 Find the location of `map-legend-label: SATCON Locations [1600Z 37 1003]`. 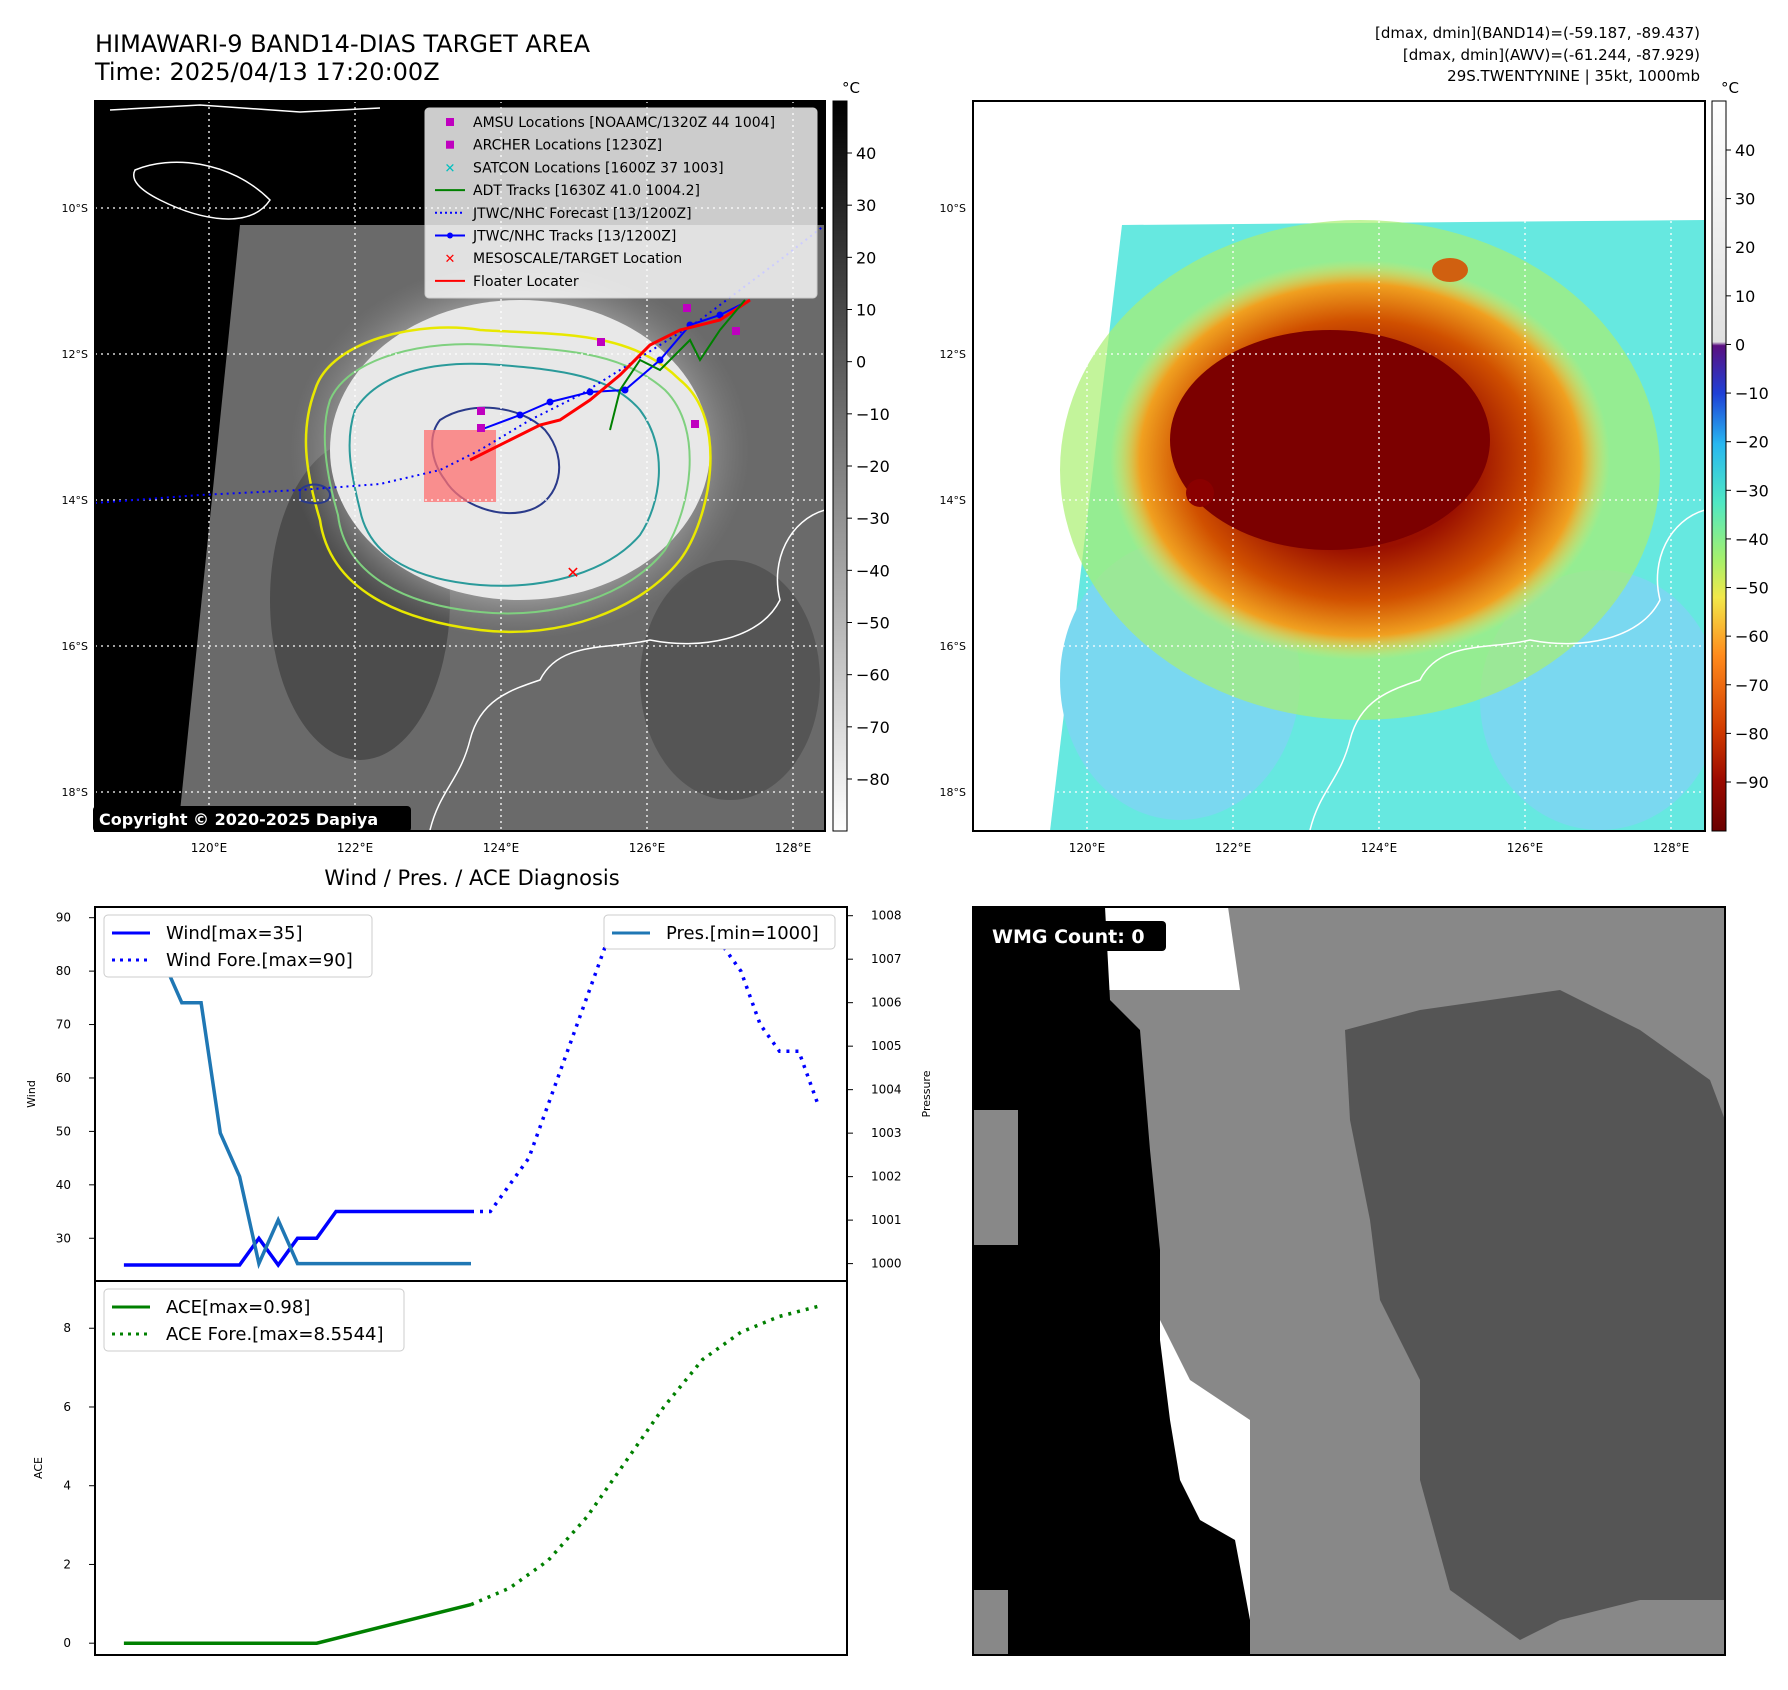

map-legend-label: SATCON Locations [1600Z 37 1003] is located at coordinates (598, 168).